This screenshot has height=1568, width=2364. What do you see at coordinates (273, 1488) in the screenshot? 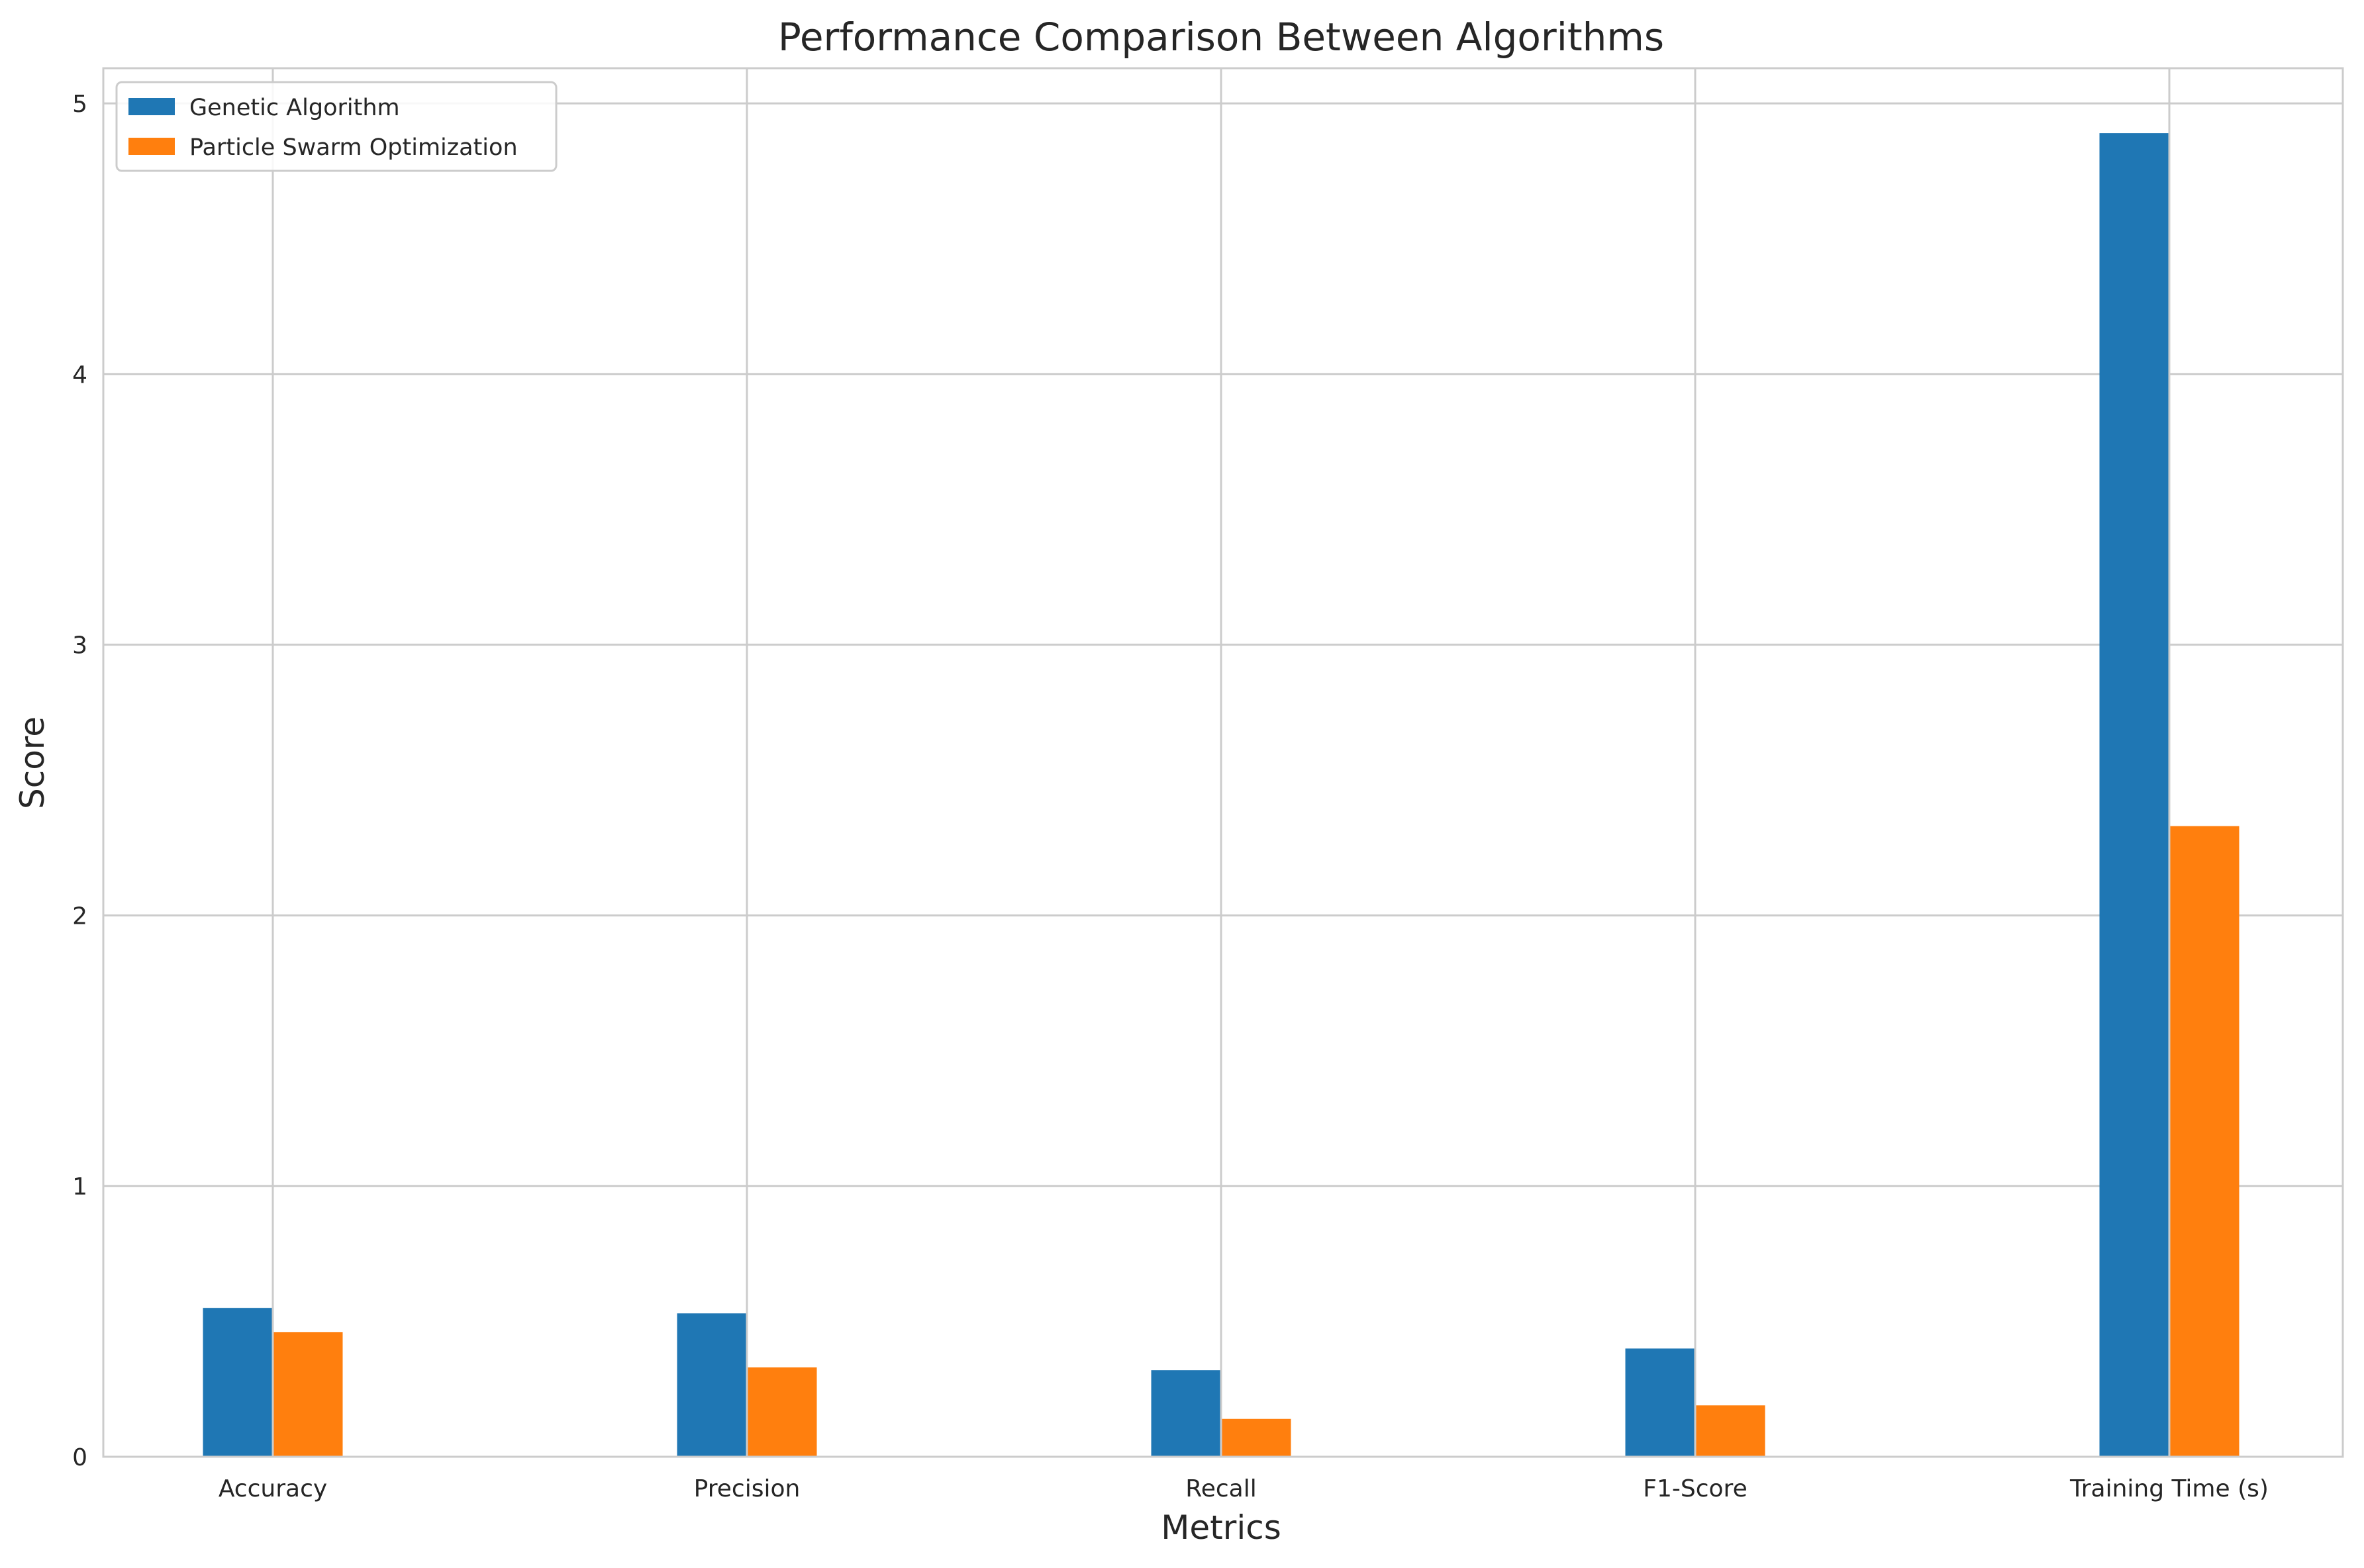
I see `x-tick-label: Accuracy` at bounding box center [273, 1488].